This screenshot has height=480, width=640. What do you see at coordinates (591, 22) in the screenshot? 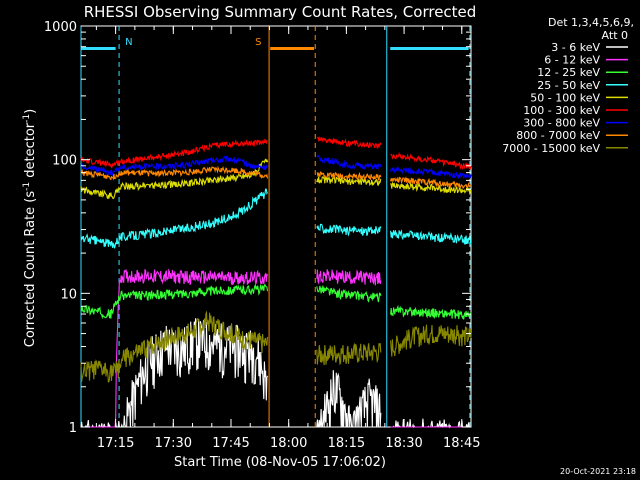
I see `legend-header-1: Det 1,3,4,5,6,9,` at bounding box center [591, 22].